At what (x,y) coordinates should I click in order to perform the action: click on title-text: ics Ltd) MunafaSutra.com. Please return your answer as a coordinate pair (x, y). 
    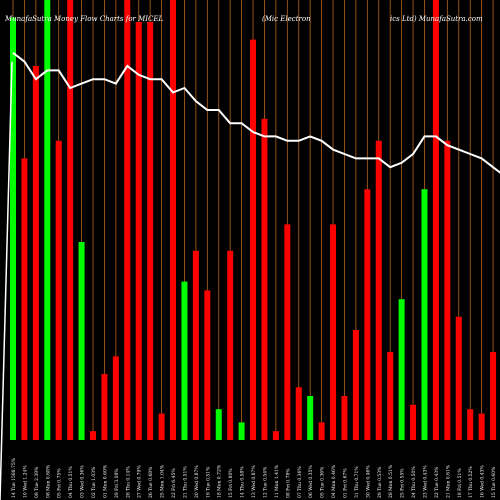
    Looking at the image, I should click on (436, 19).